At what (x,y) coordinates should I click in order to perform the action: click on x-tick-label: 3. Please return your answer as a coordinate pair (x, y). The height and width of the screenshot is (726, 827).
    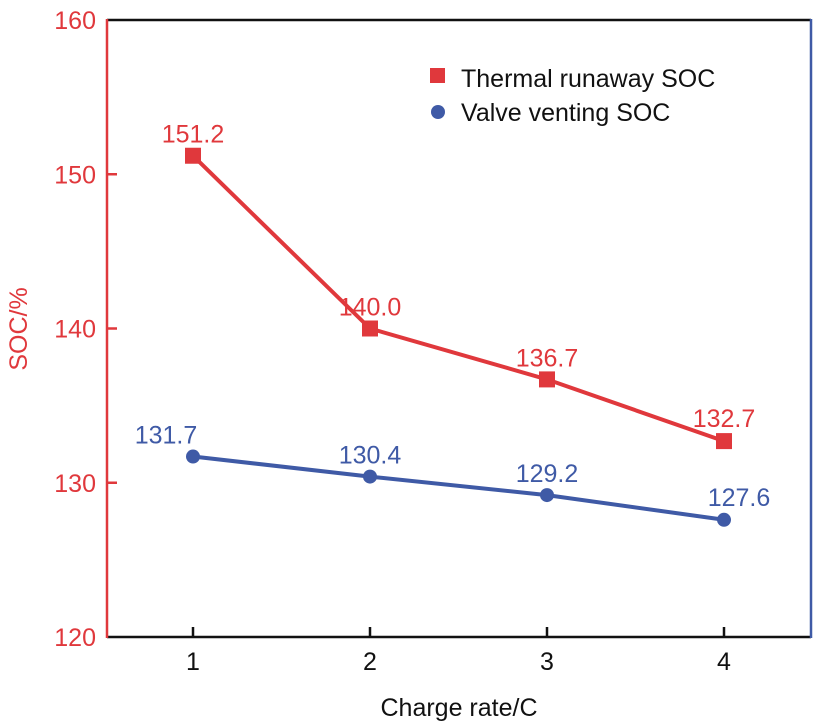
    Looking at the image, I should click on (547, 662).